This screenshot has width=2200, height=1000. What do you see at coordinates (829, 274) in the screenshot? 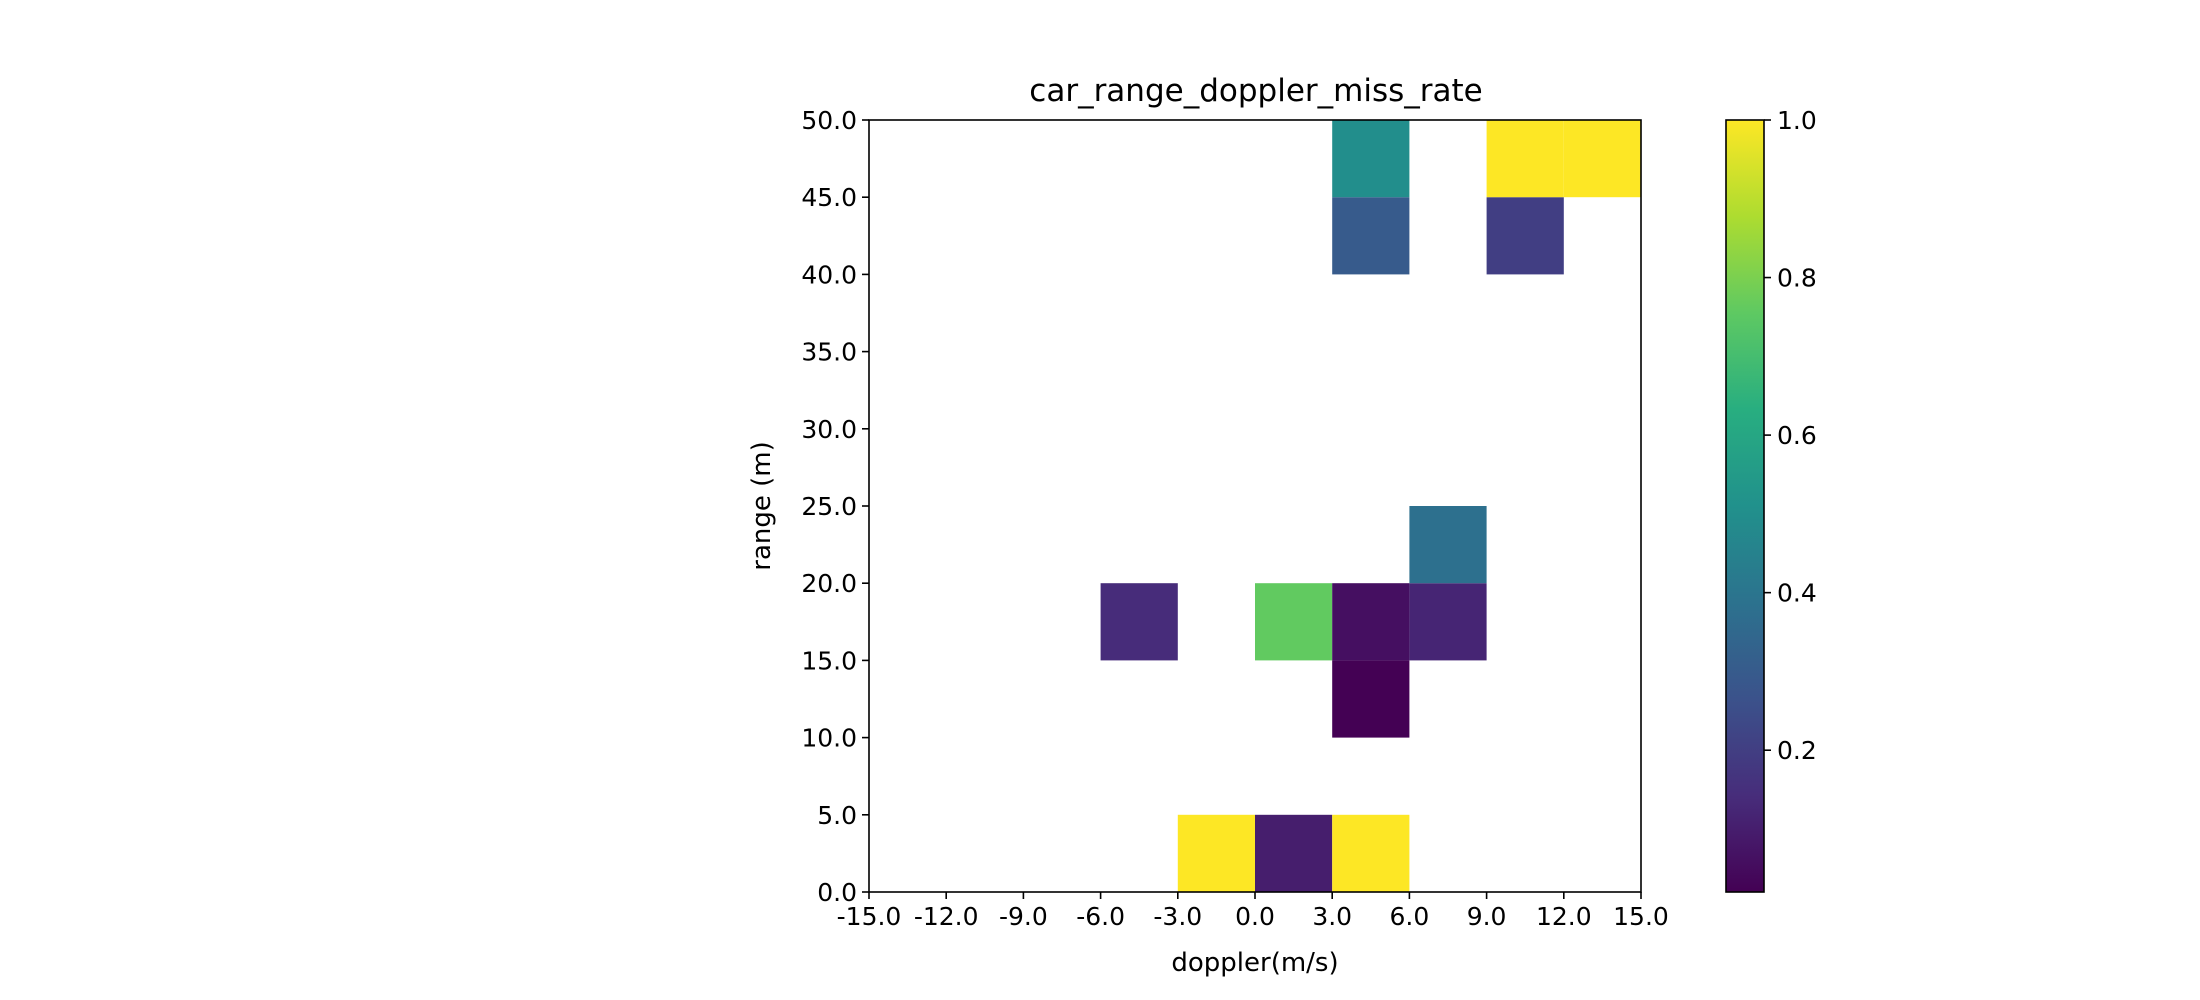
I see `y-tick-label-8: 40.0` at bounding box center [829, 274].